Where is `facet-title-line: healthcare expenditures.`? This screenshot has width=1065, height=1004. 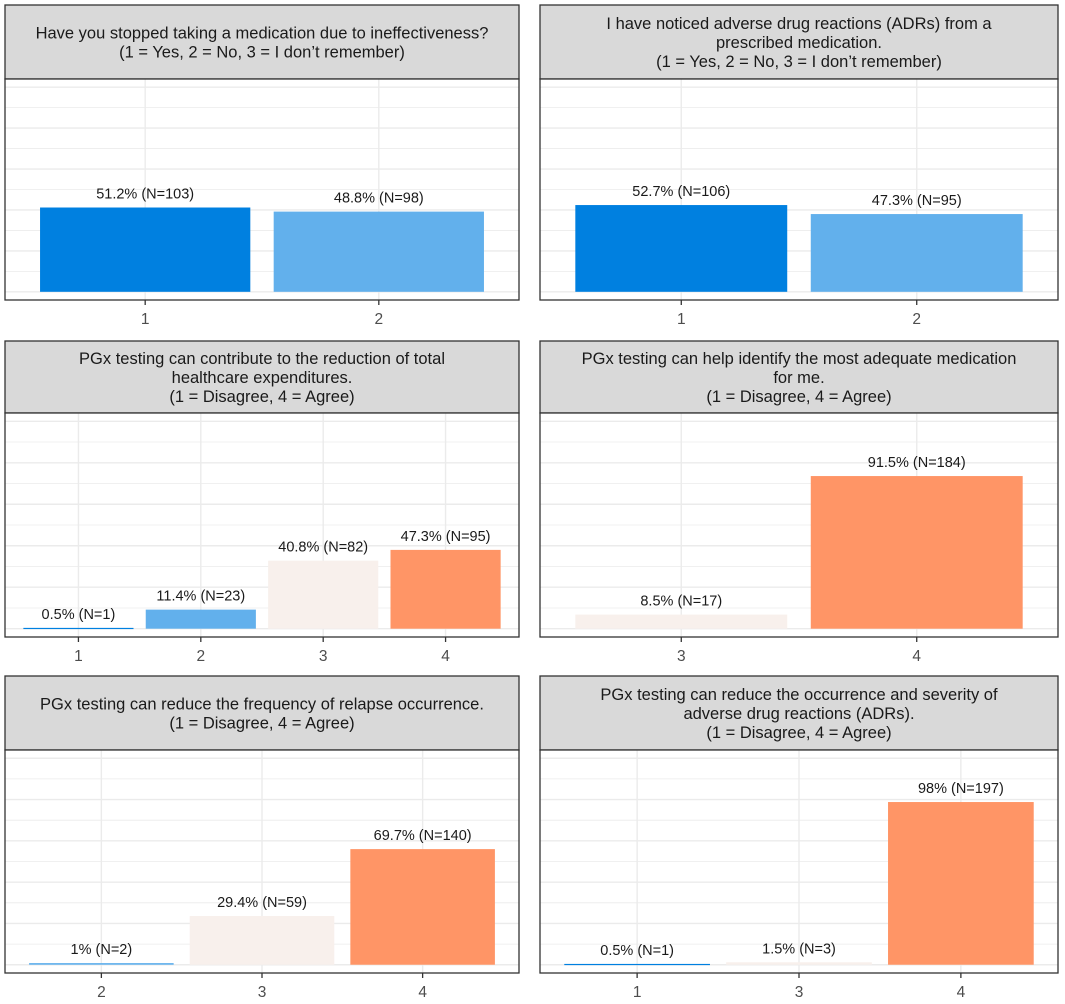
facet-title-line: healthcare expenditures. is located at coordinates (262, 378).